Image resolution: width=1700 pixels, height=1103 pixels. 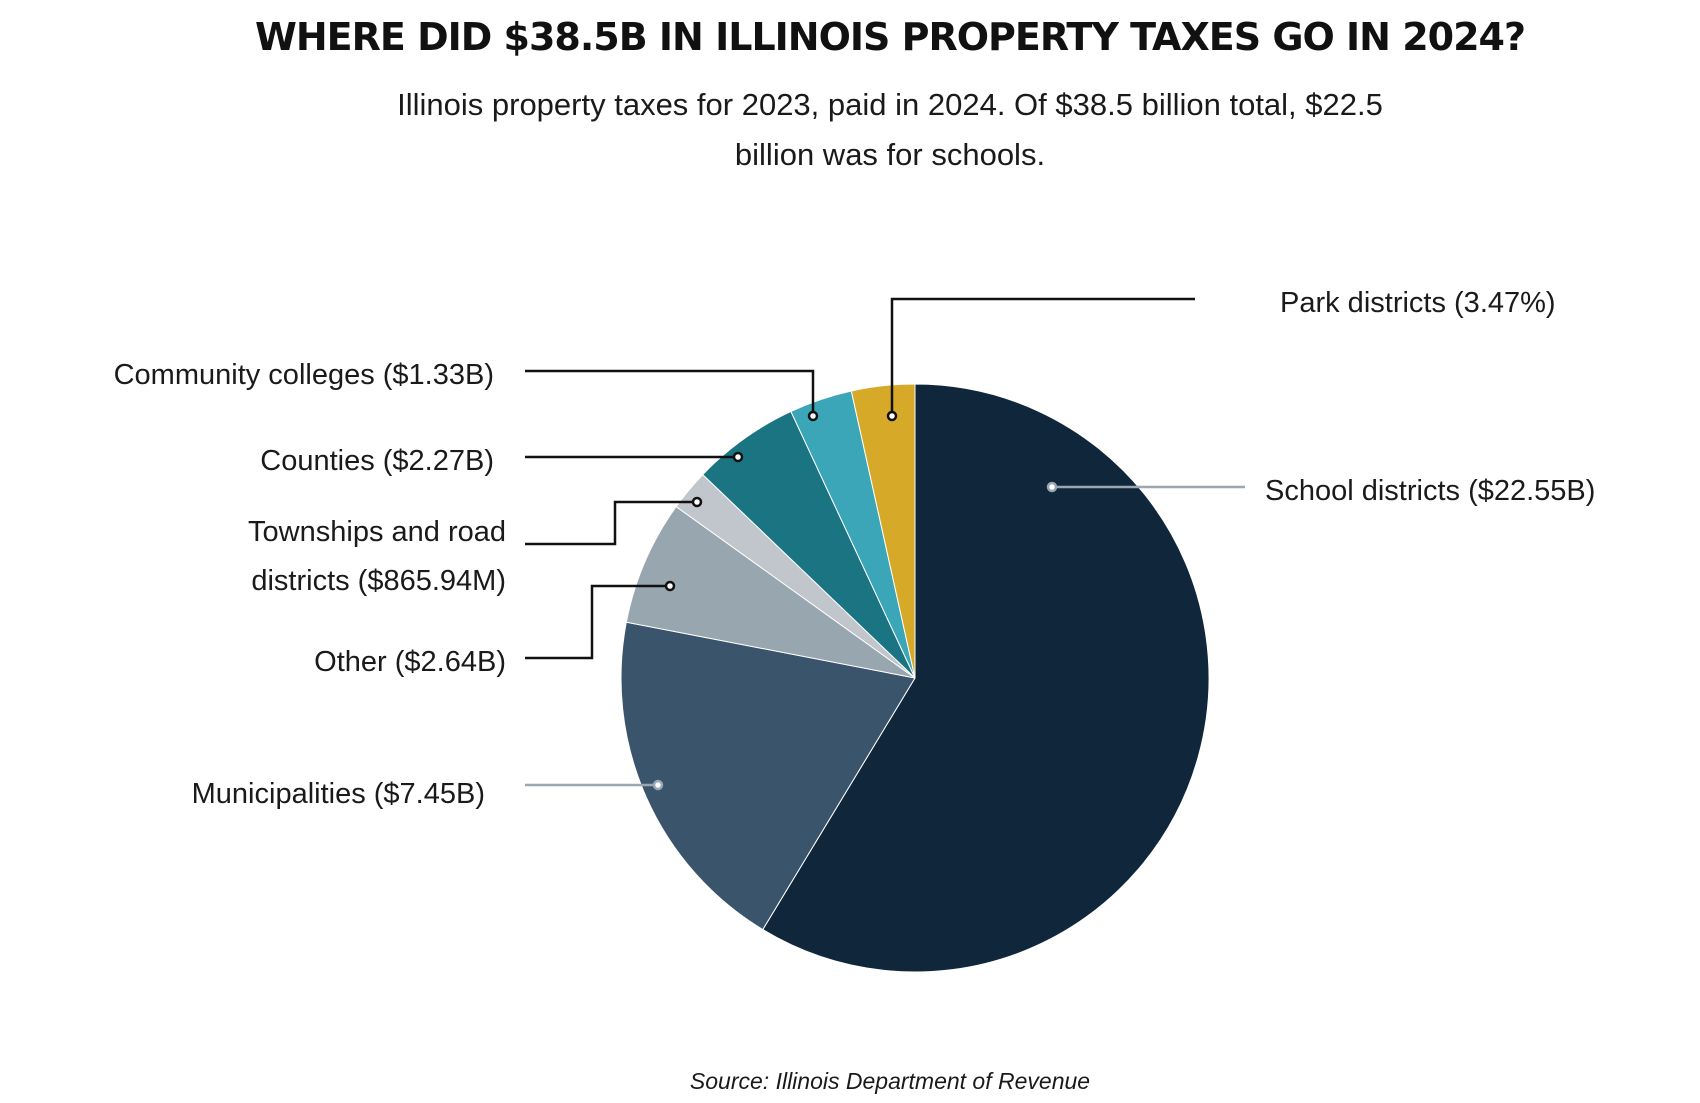 What do you see at coordinates (377, 461) in the screenshot?
I see `label-counties: Counties ($2.27B)` at bounding box center [377, 461].